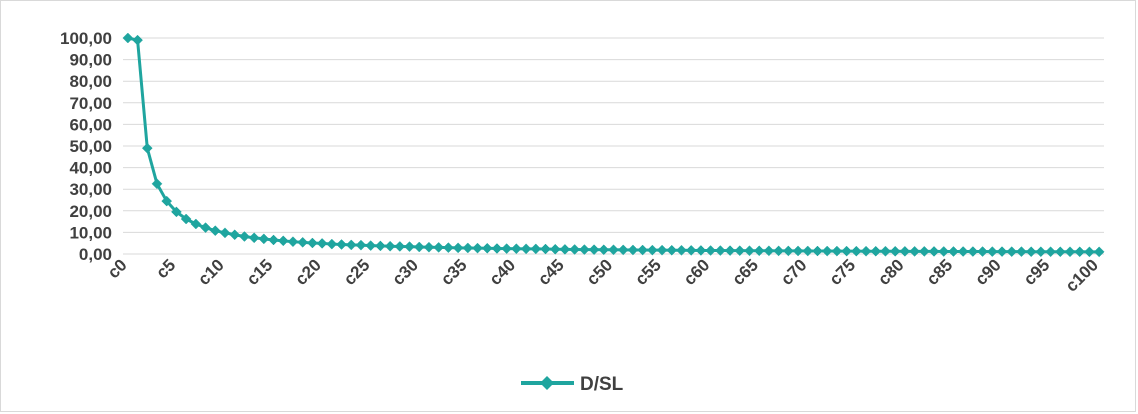 The image size is (1138, 414). Describe the element at coordinates (1082, 275) in the screenshot. I see `x-tick-label: c100` at that location.